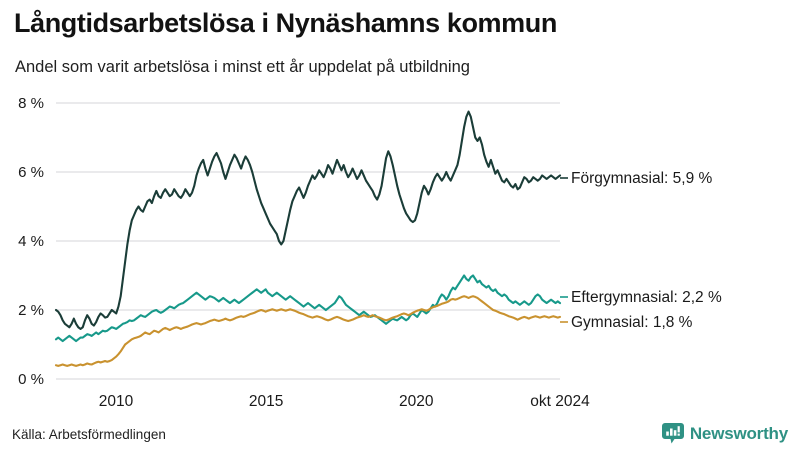 Image resolution: width=800 pixels, height=450 pixels. What do you see at coordinates (31, 172) in the screenshot?
I see `y-axis-tick-label: 6 %` at bounding box center [31, 172].